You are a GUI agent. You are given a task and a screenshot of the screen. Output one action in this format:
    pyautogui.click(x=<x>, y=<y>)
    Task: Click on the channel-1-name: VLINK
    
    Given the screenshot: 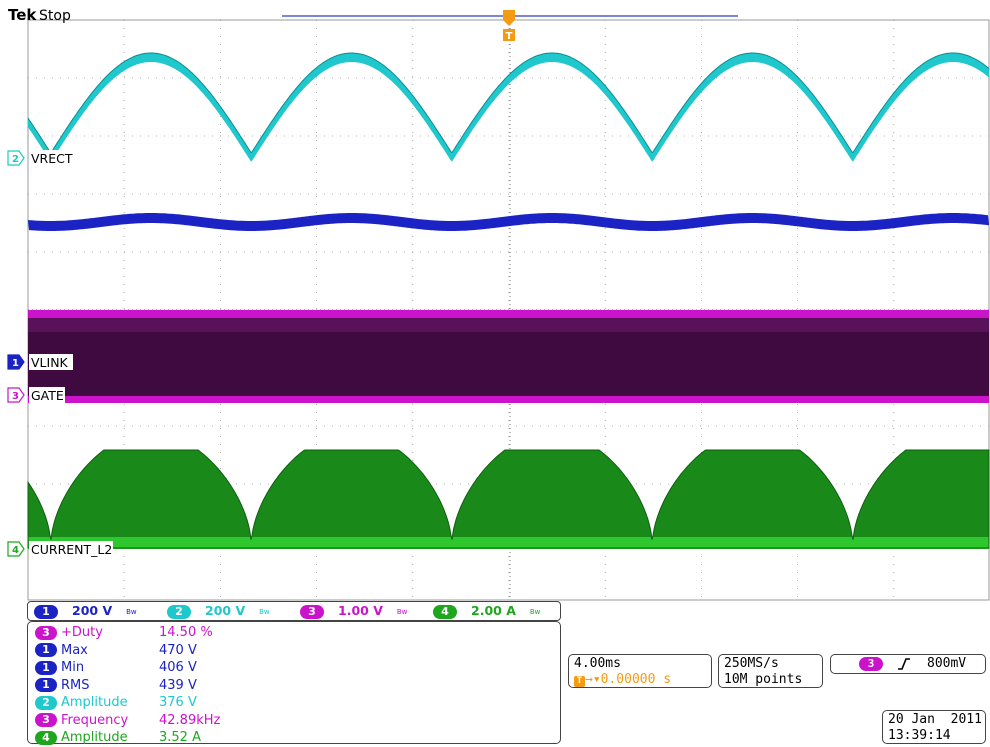 What is the action you would take?
    pyautogui.click(x=50, y=362)
    